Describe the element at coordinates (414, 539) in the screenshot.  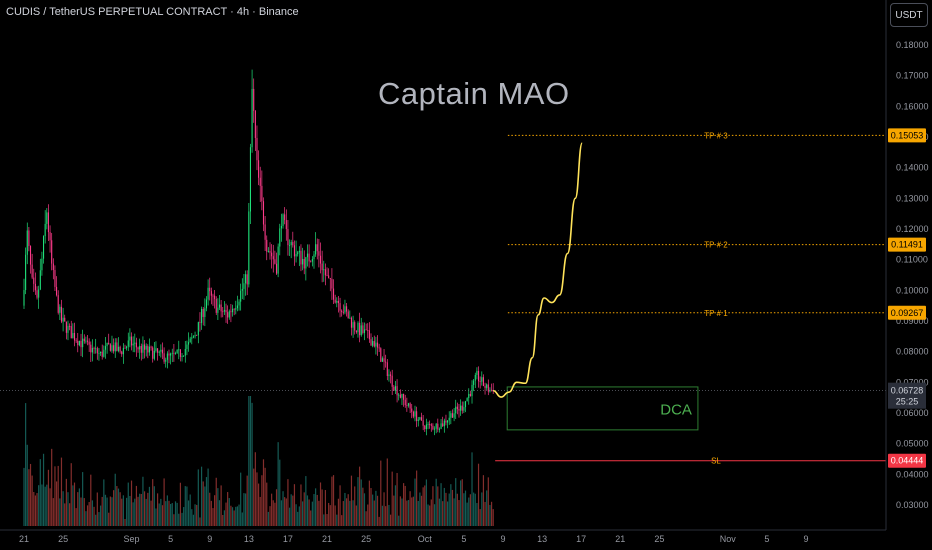
I see `time-axis: 21 25 Sep 5 9 13 17 21 25 Oct 5 9 13 17 21 25 Nov 5 9` at that location.